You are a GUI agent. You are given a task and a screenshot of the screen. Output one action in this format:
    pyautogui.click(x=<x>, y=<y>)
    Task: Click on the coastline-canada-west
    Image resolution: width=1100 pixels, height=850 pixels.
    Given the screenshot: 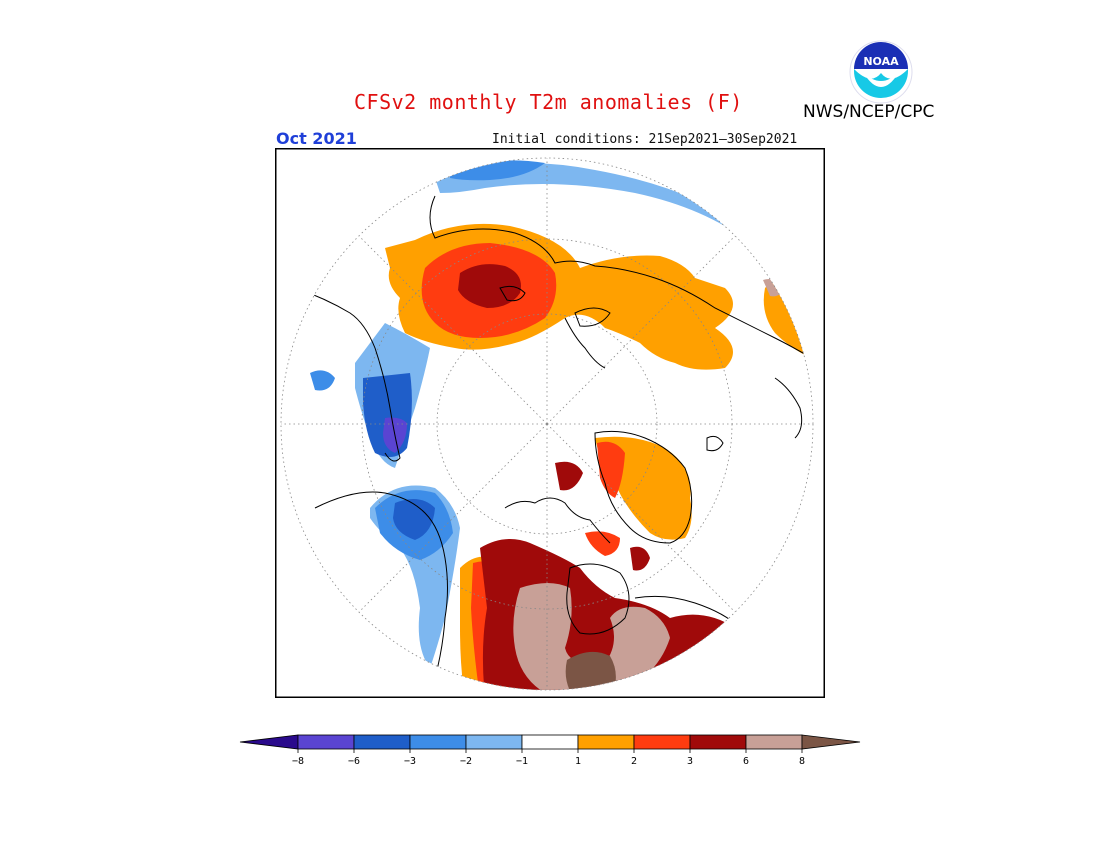 What is the action you would take?
    pyautogui.click(x=381, y=585)
    